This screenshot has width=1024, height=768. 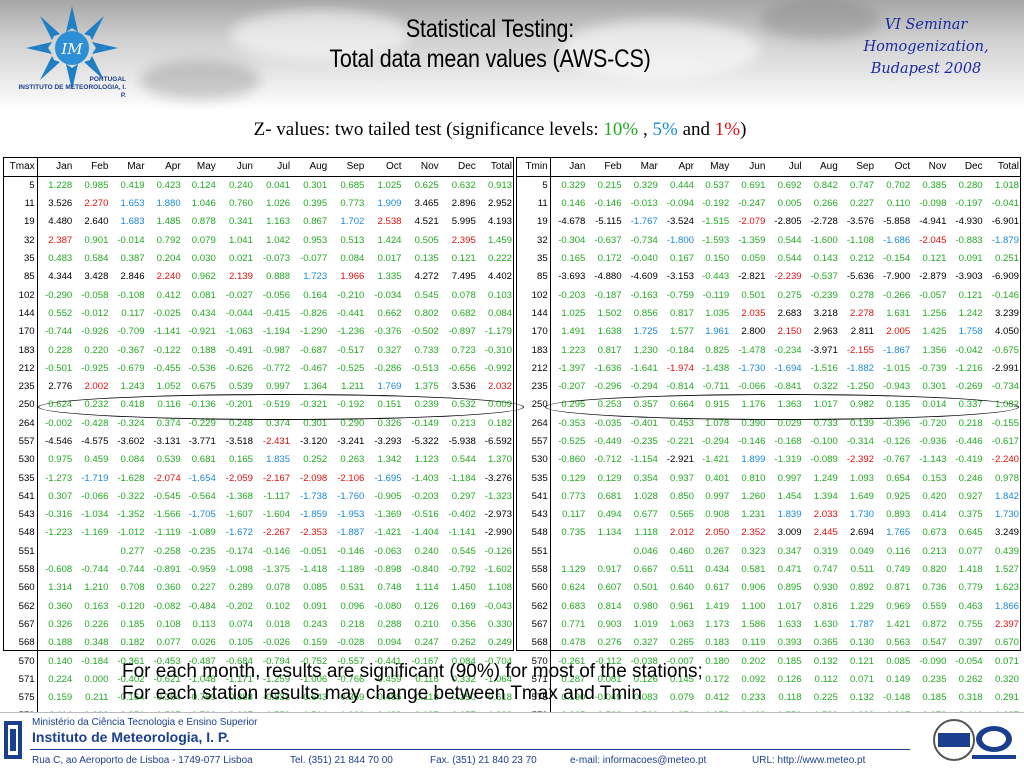 I want to click on z-value-cell: -0.441, so click(x=388, y=661).